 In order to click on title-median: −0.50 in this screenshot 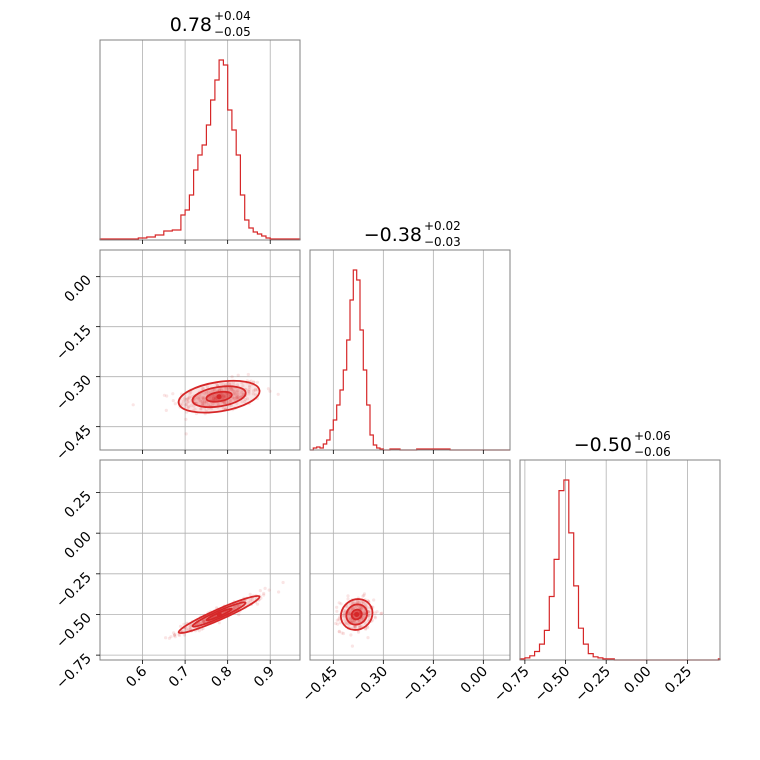, I will do `click(603, 445)`.